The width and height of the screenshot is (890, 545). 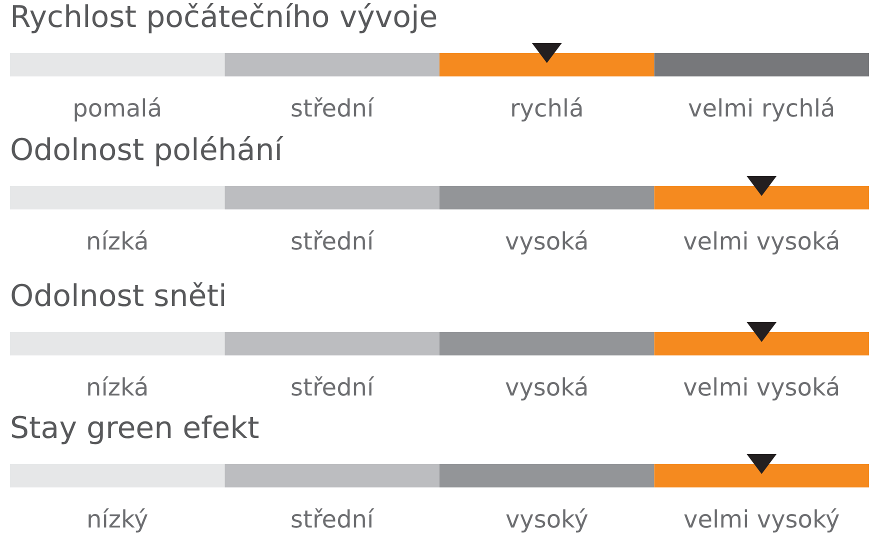 What do you see at coordinates (135, 428) in the screenshot?
I see `chart-title: Stay green efekt` at bounding box center [135, 428].